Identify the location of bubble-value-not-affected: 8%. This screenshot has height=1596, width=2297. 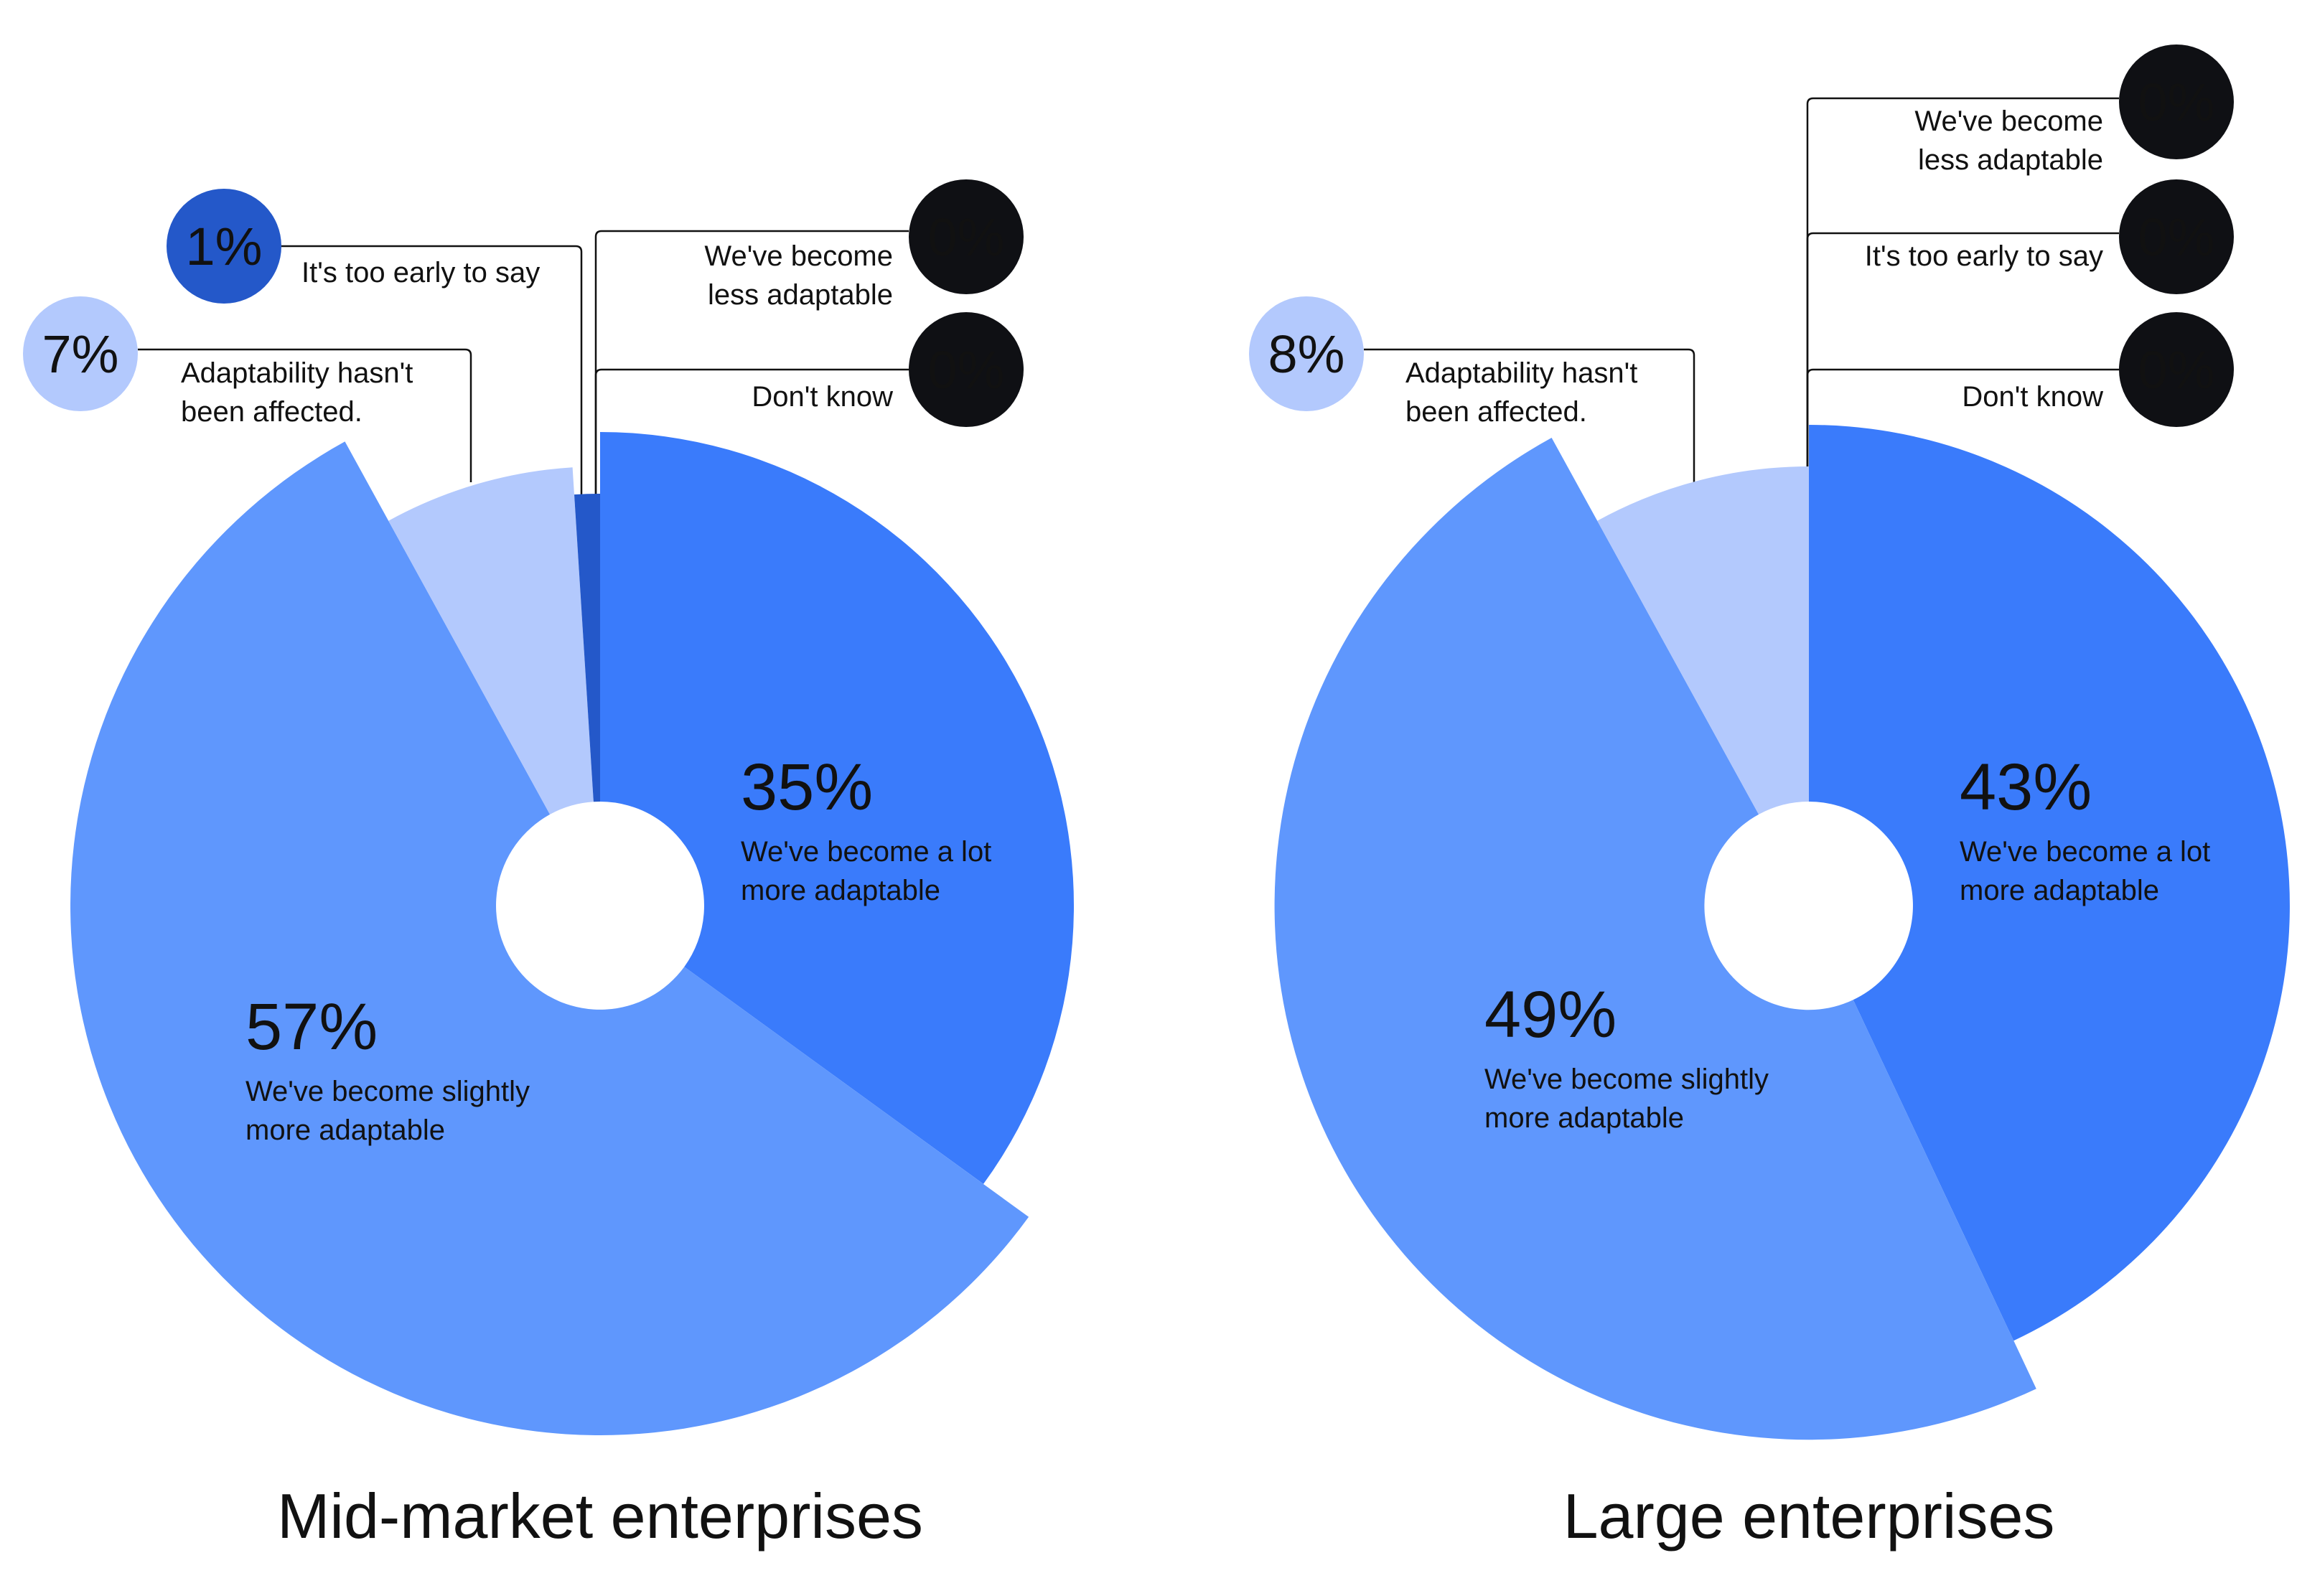
(1306, 354).